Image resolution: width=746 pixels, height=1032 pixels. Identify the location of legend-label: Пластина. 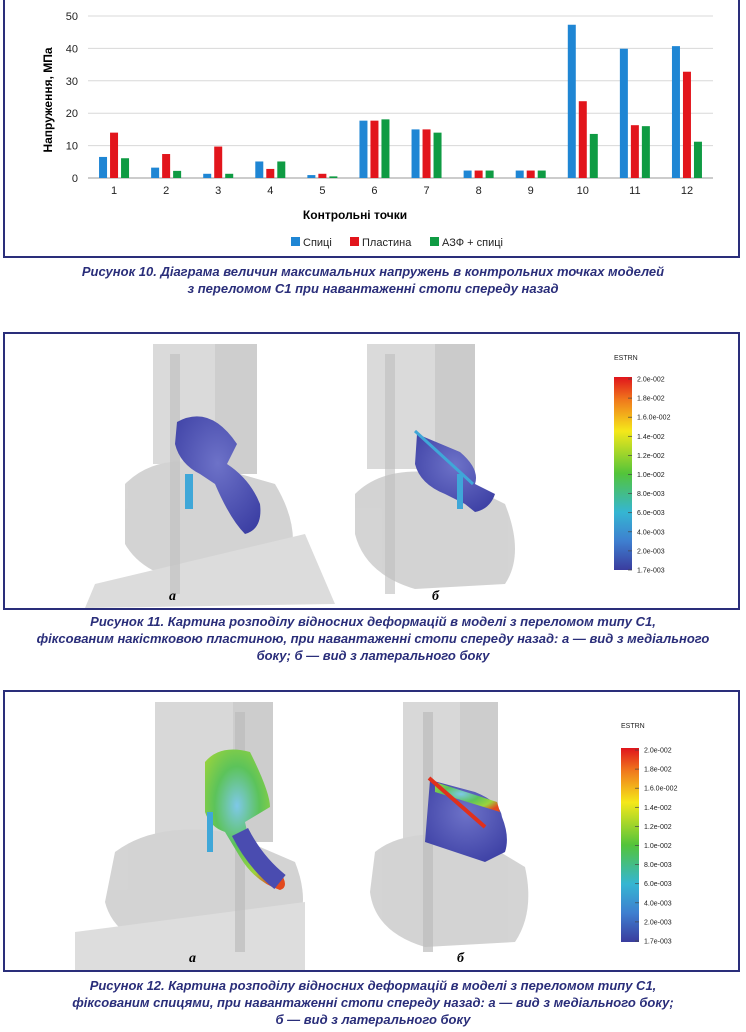
(387, 243).